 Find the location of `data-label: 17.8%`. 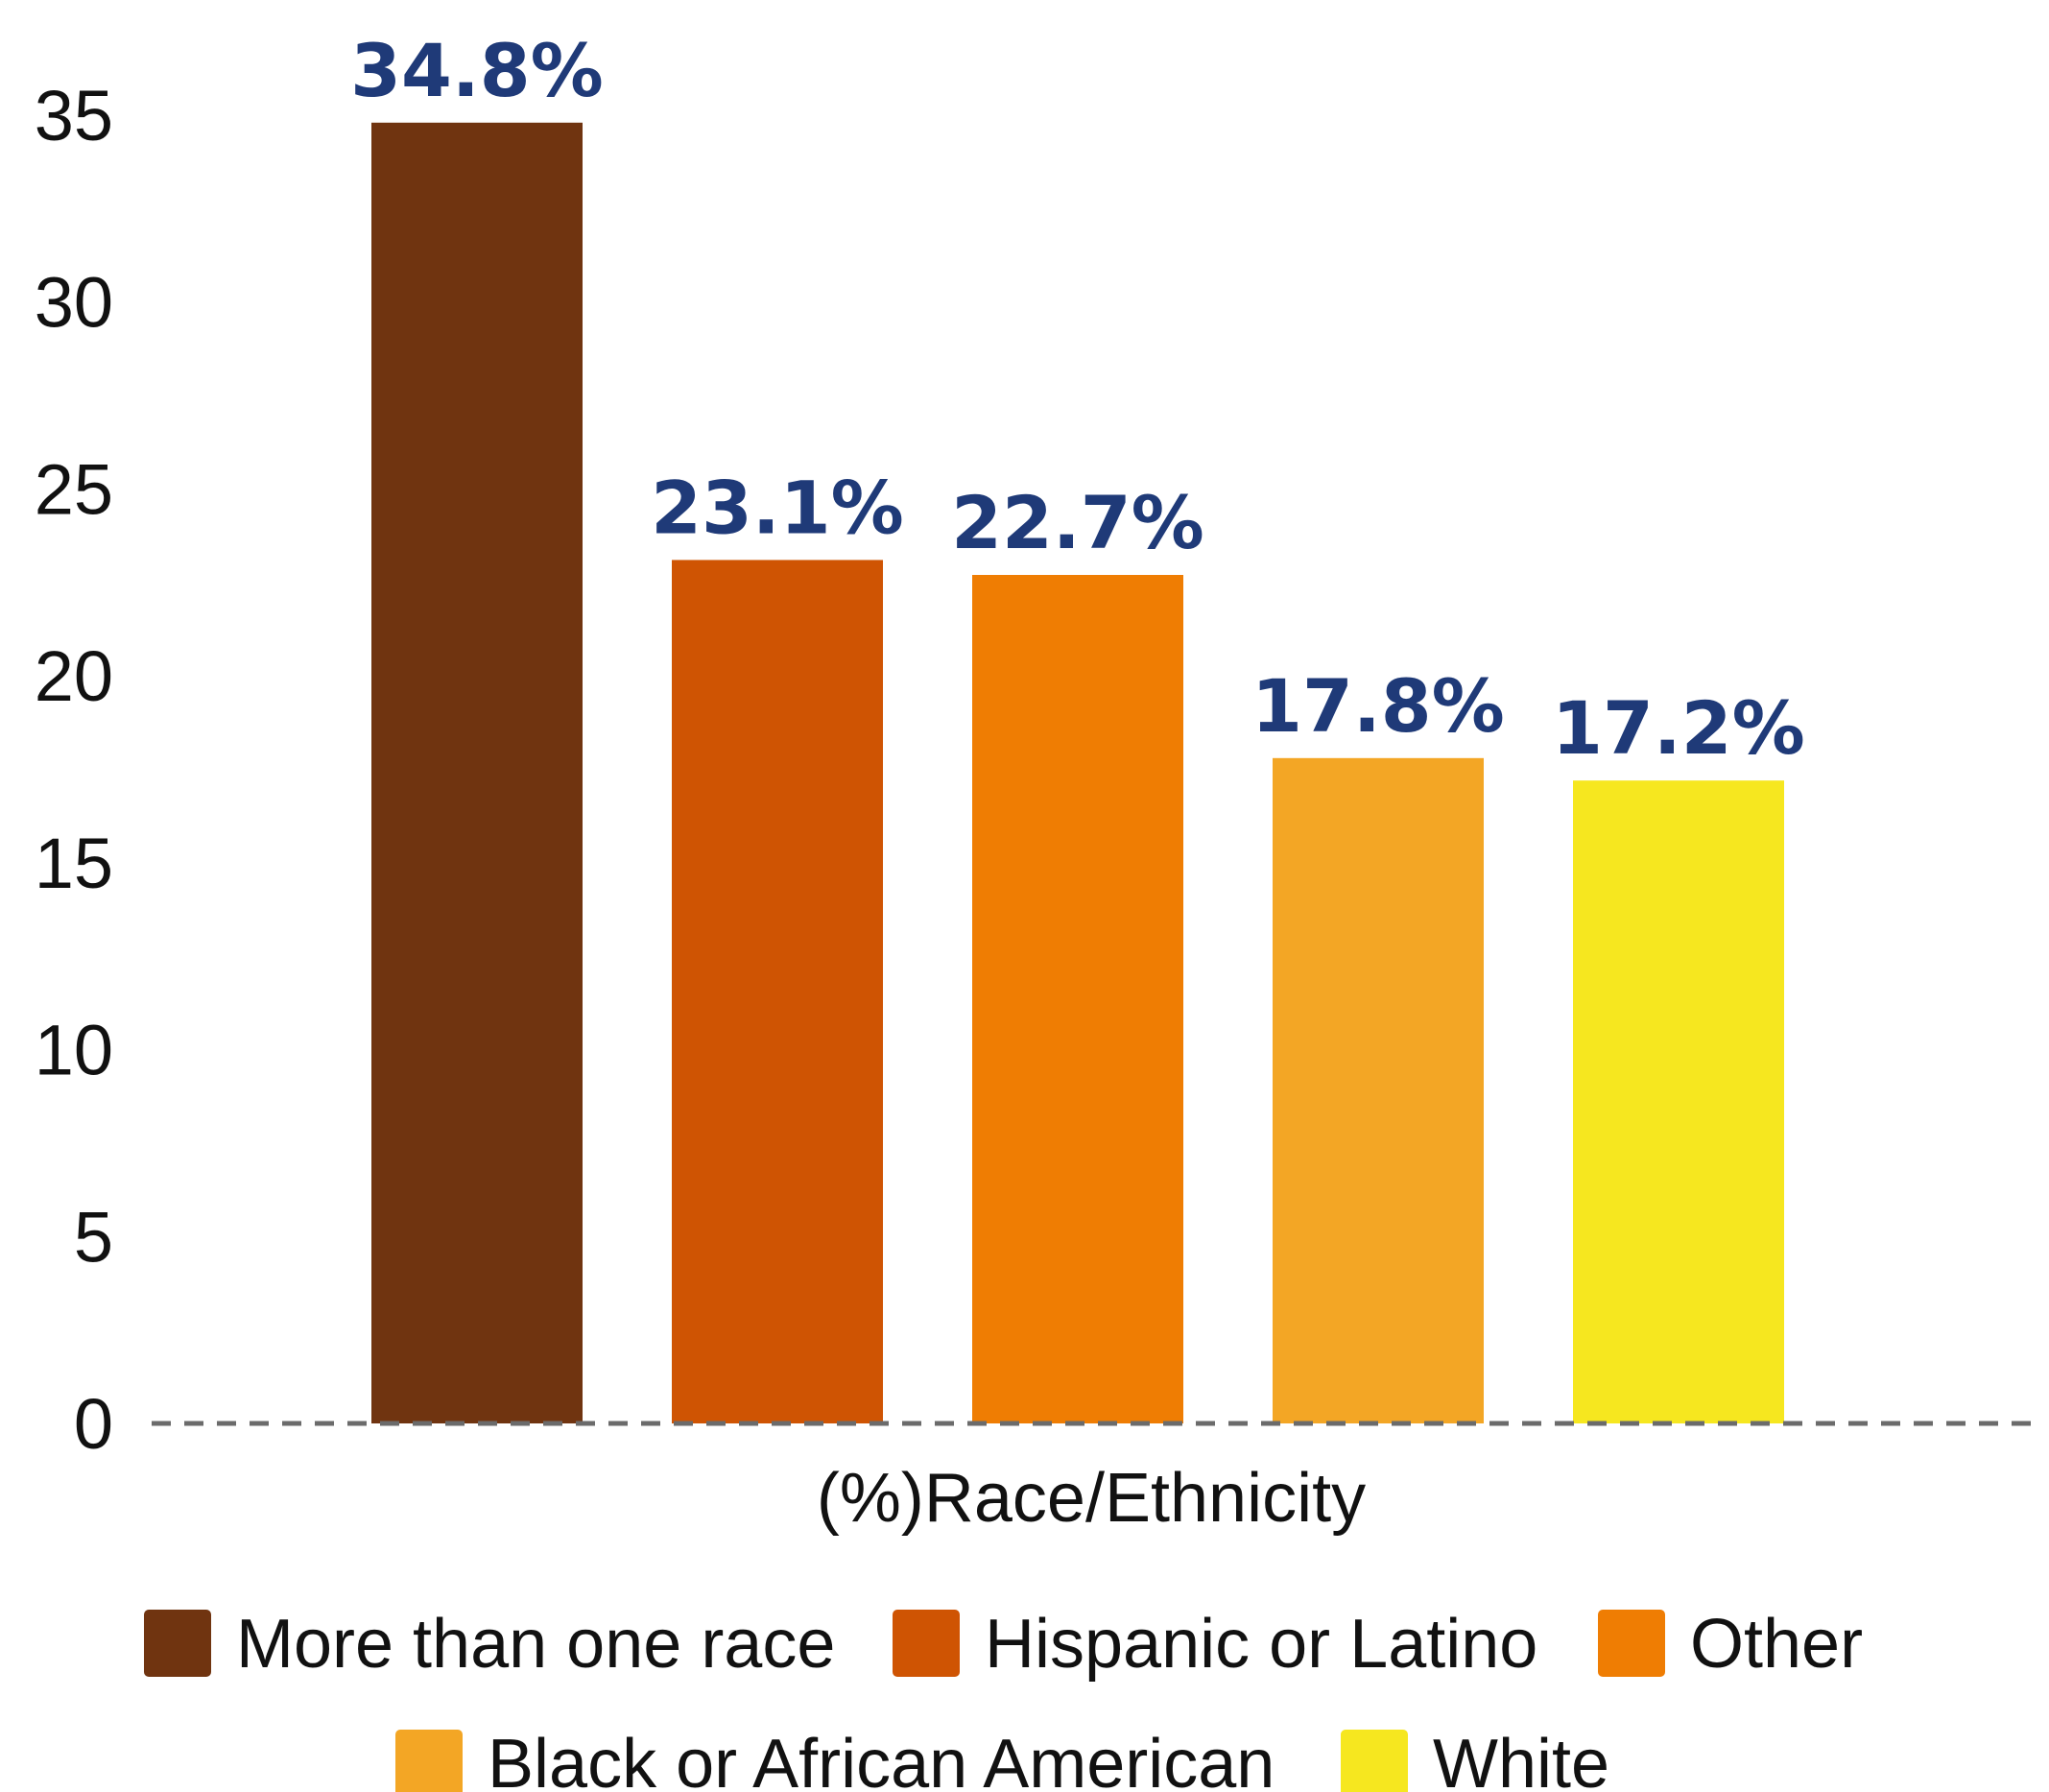

data-label: 17.8% is located at coordinates (1378, 706).